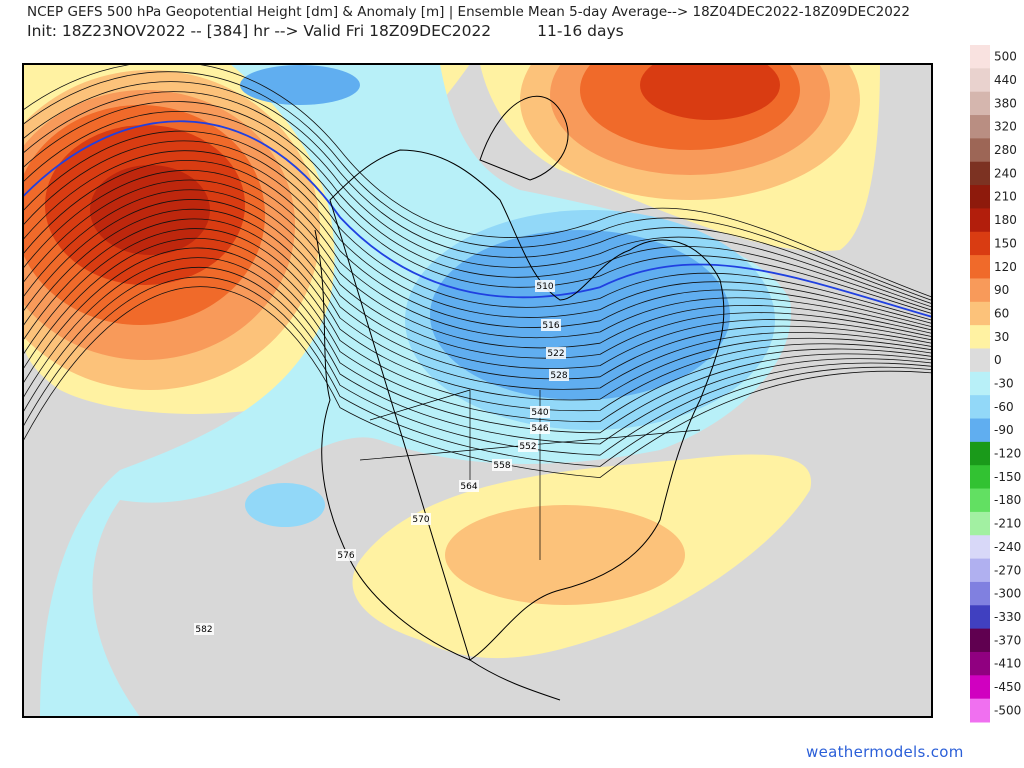 The width and height of the screenshot is (1024, 768). What do you see at coordinates (1005, 173) in the screenshot?
I see `colorbar-label: 240` at bounding box center [1005, 173].